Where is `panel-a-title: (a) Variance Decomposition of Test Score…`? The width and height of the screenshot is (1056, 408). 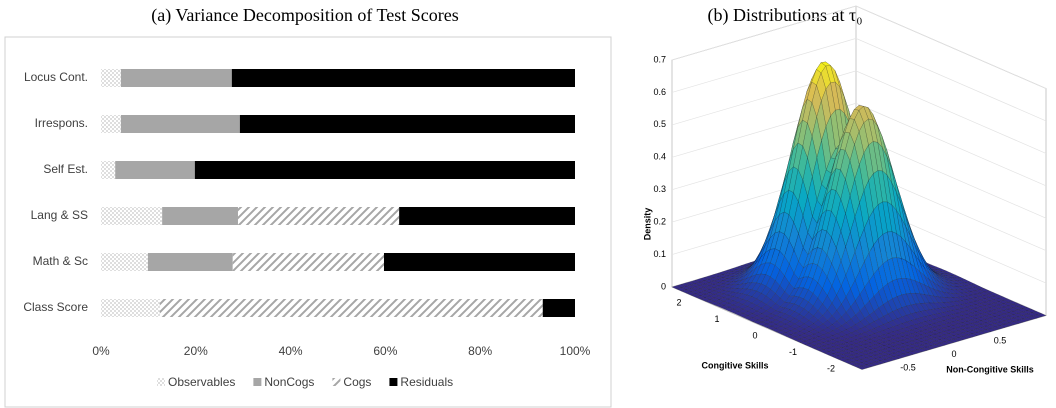 panel-a-title: (a) Variance Decomposition of Test Score… is located at coordinates (305, 15).